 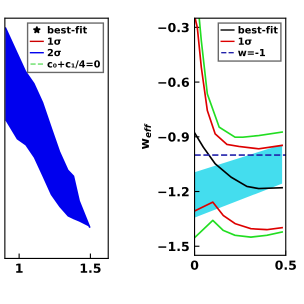 What do you see at coordinates (252, 52) in the screenshot?
I see `legend-label: w=-1` at bounding box center [252, 52].